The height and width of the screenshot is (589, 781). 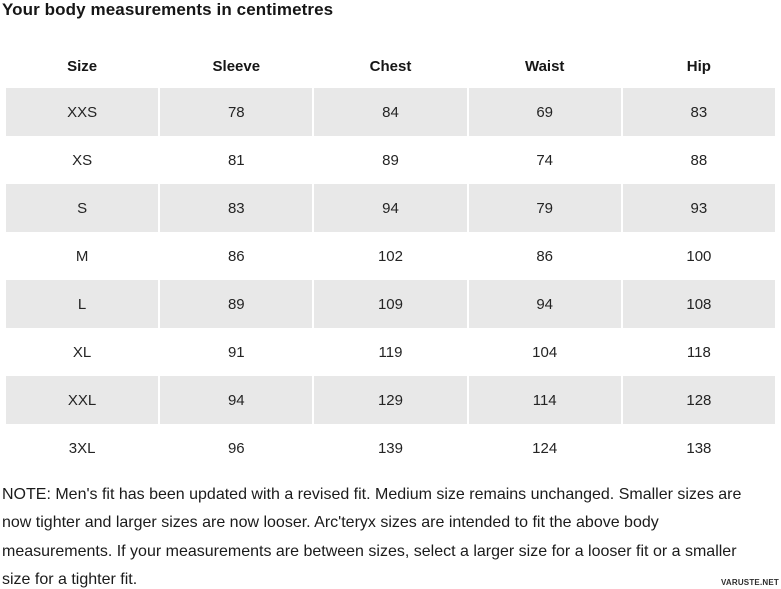 I want to click on hip-cell: 83, so click(x=698, y=112).